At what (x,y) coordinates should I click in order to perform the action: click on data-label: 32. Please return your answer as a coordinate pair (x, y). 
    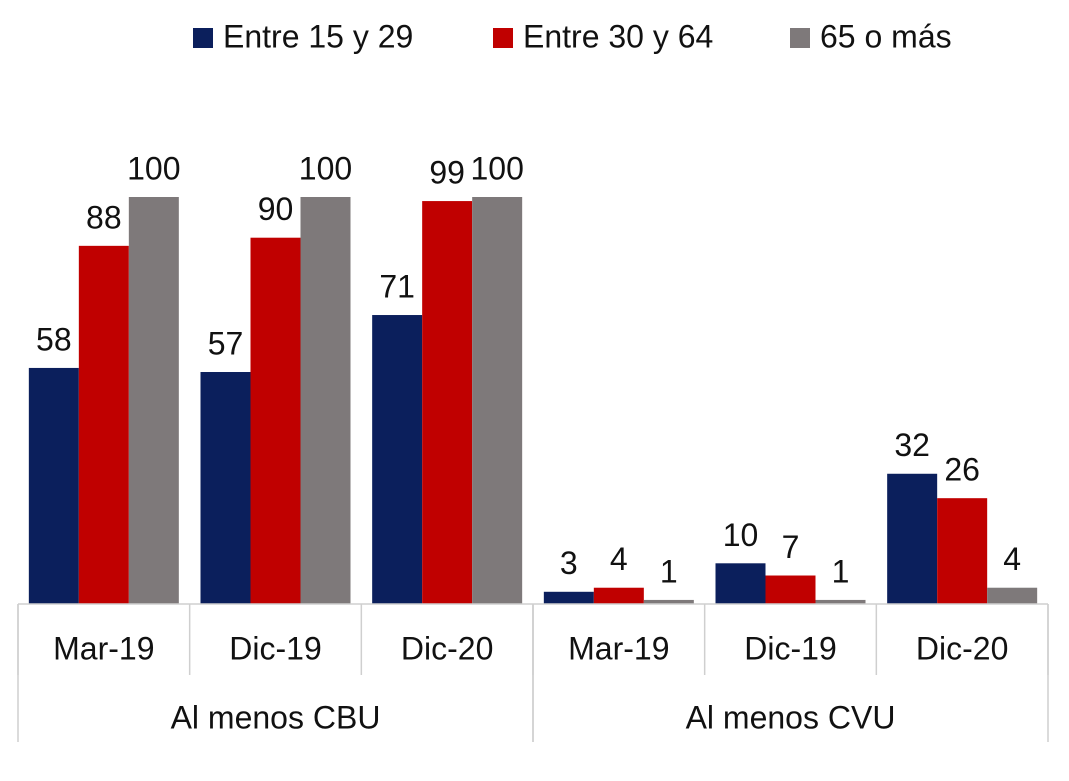
    Looking at the image, I should click on (912, 445).